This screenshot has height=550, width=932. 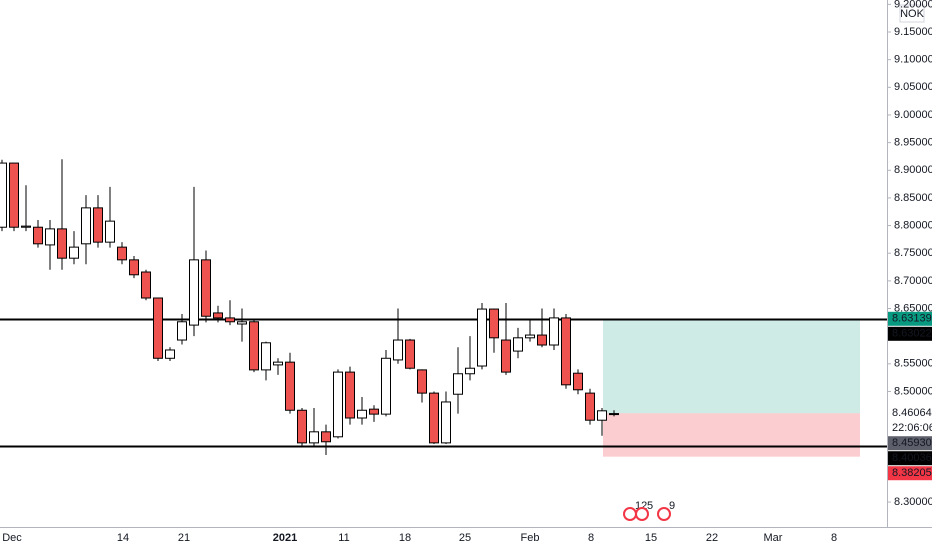 I want to click on y-tick-label: 8.75000, so click(x=913, y=253).